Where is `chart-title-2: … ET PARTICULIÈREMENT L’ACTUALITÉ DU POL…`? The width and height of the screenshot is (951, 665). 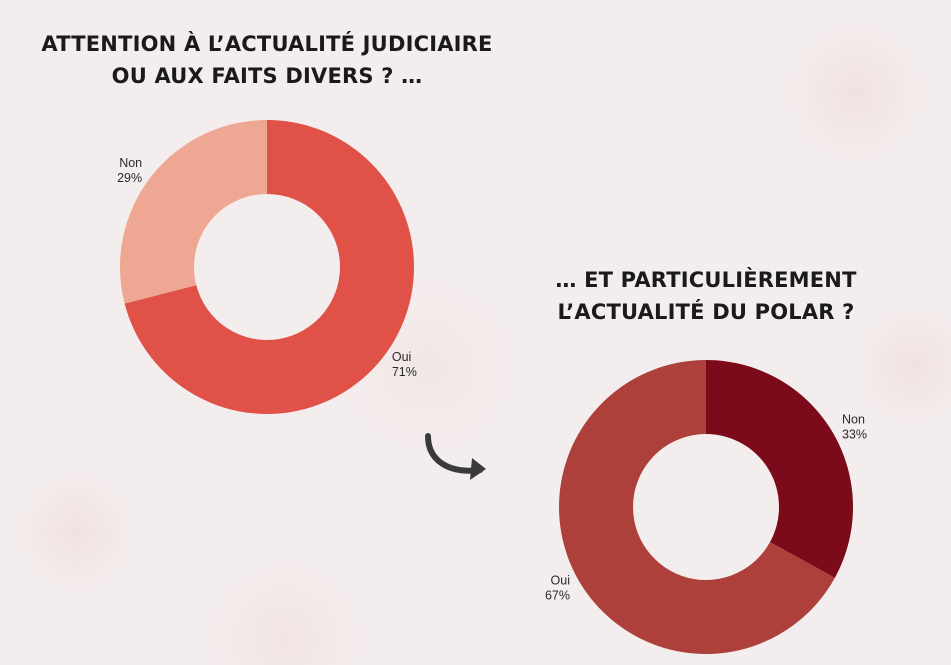 chart-title-2: … ET PARTICULIÈREMENT L’ACTUALITÉ DU POL… is located at coordinates (706, 296).